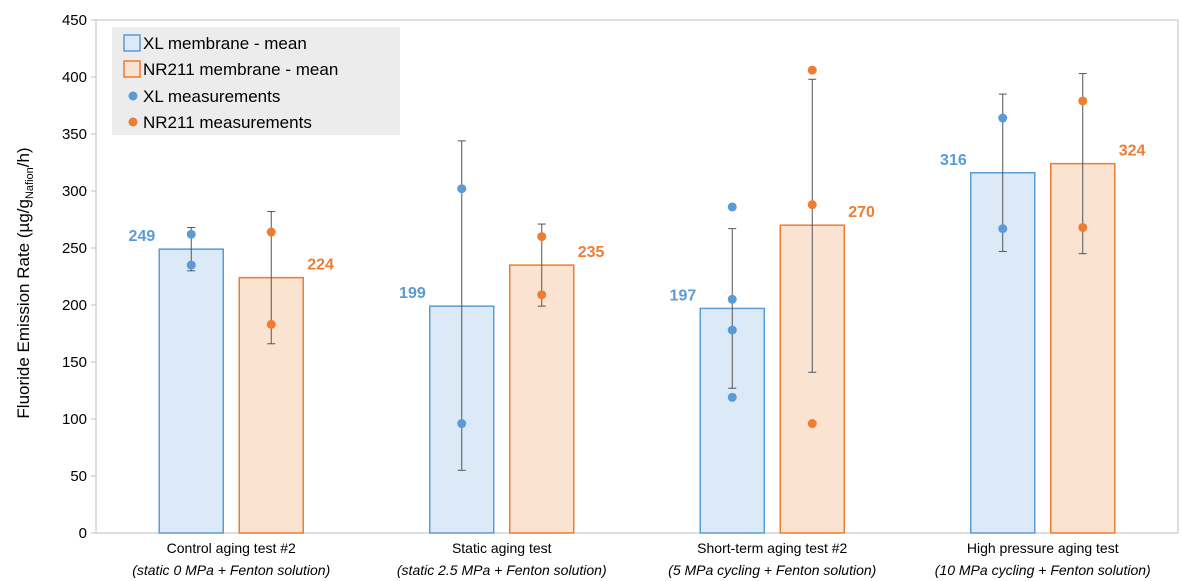 Image resolution: width=1182 pixels, height=581 pixels. What do you see at coordinates (132, 43) in the screenshot?
I see `legend-swatch-xl-mean` at bounding box center [132, 43].